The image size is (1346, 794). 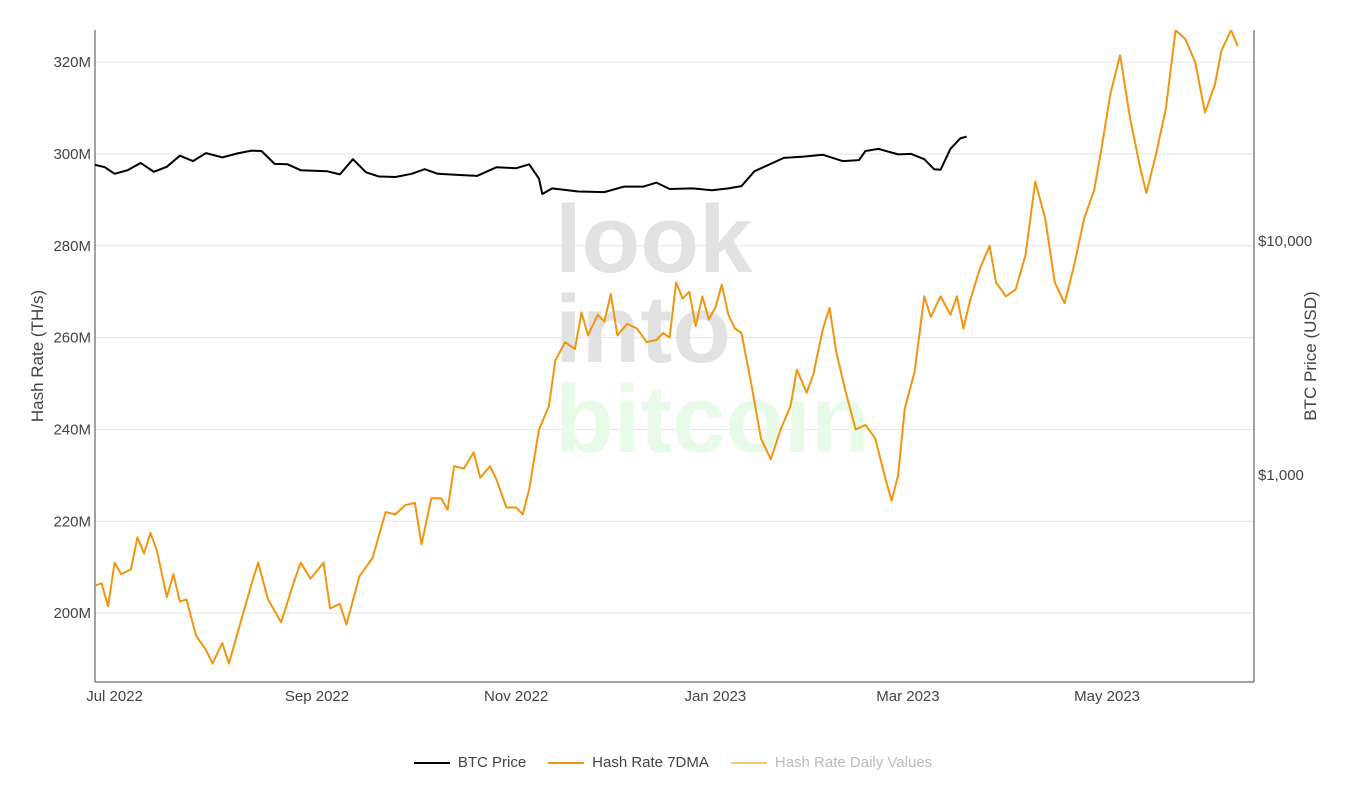 I want to click on x-tick-label: Mar 2023, so click(x=907, y=696).